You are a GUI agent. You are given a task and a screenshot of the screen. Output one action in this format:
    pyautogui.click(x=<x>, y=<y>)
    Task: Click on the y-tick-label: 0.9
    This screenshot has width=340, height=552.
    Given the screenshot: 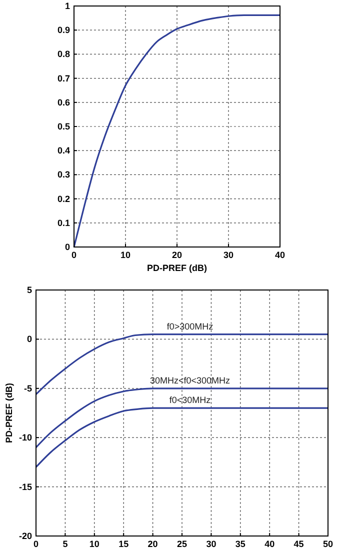 What is the action you would take?
    pyautogui.click(x=63, y=30)
    